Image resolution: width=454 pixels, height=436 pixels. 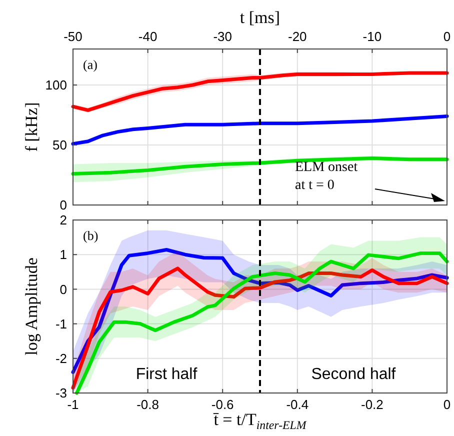 I want to click on x-axis-title: t̄ = t/T$_{inter-ELM}$, so click(x=260, y=421).